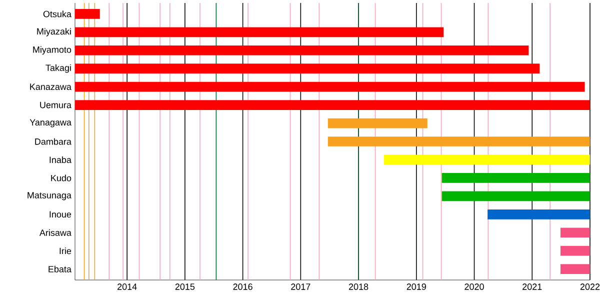 This screenshot has height=300, width=600. I want to click on y-tick-label: Otsuka, so click(57, 14).